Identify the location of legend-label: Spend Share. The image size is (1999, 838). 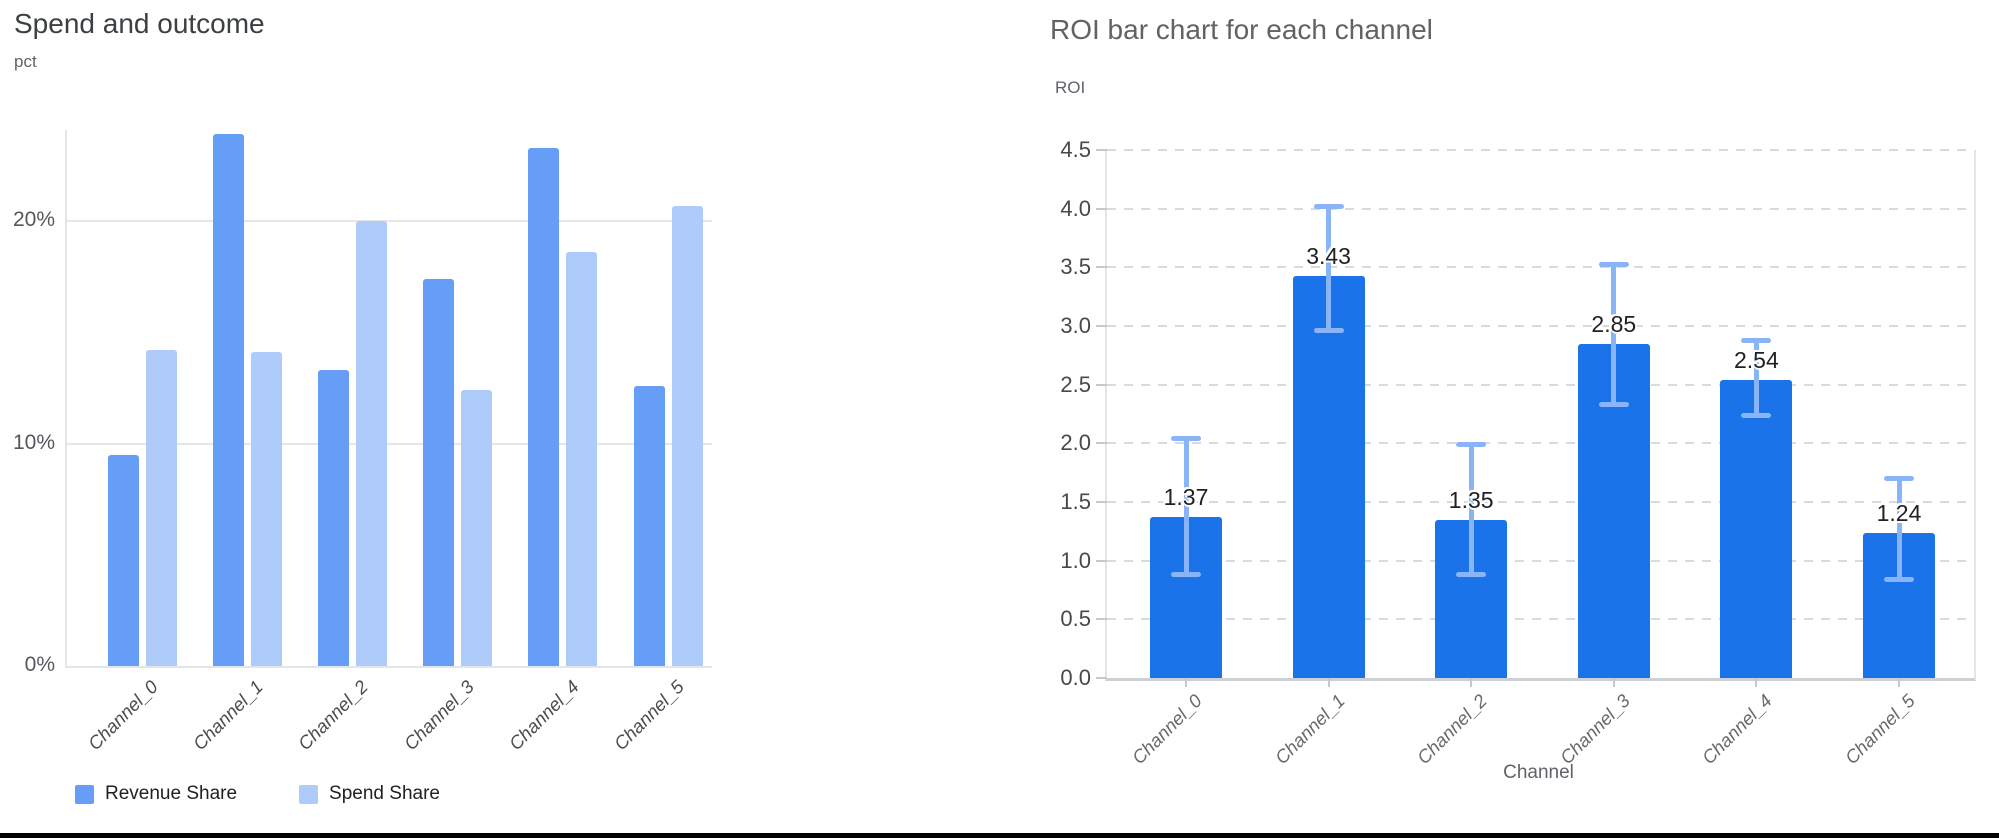
(384, 793).